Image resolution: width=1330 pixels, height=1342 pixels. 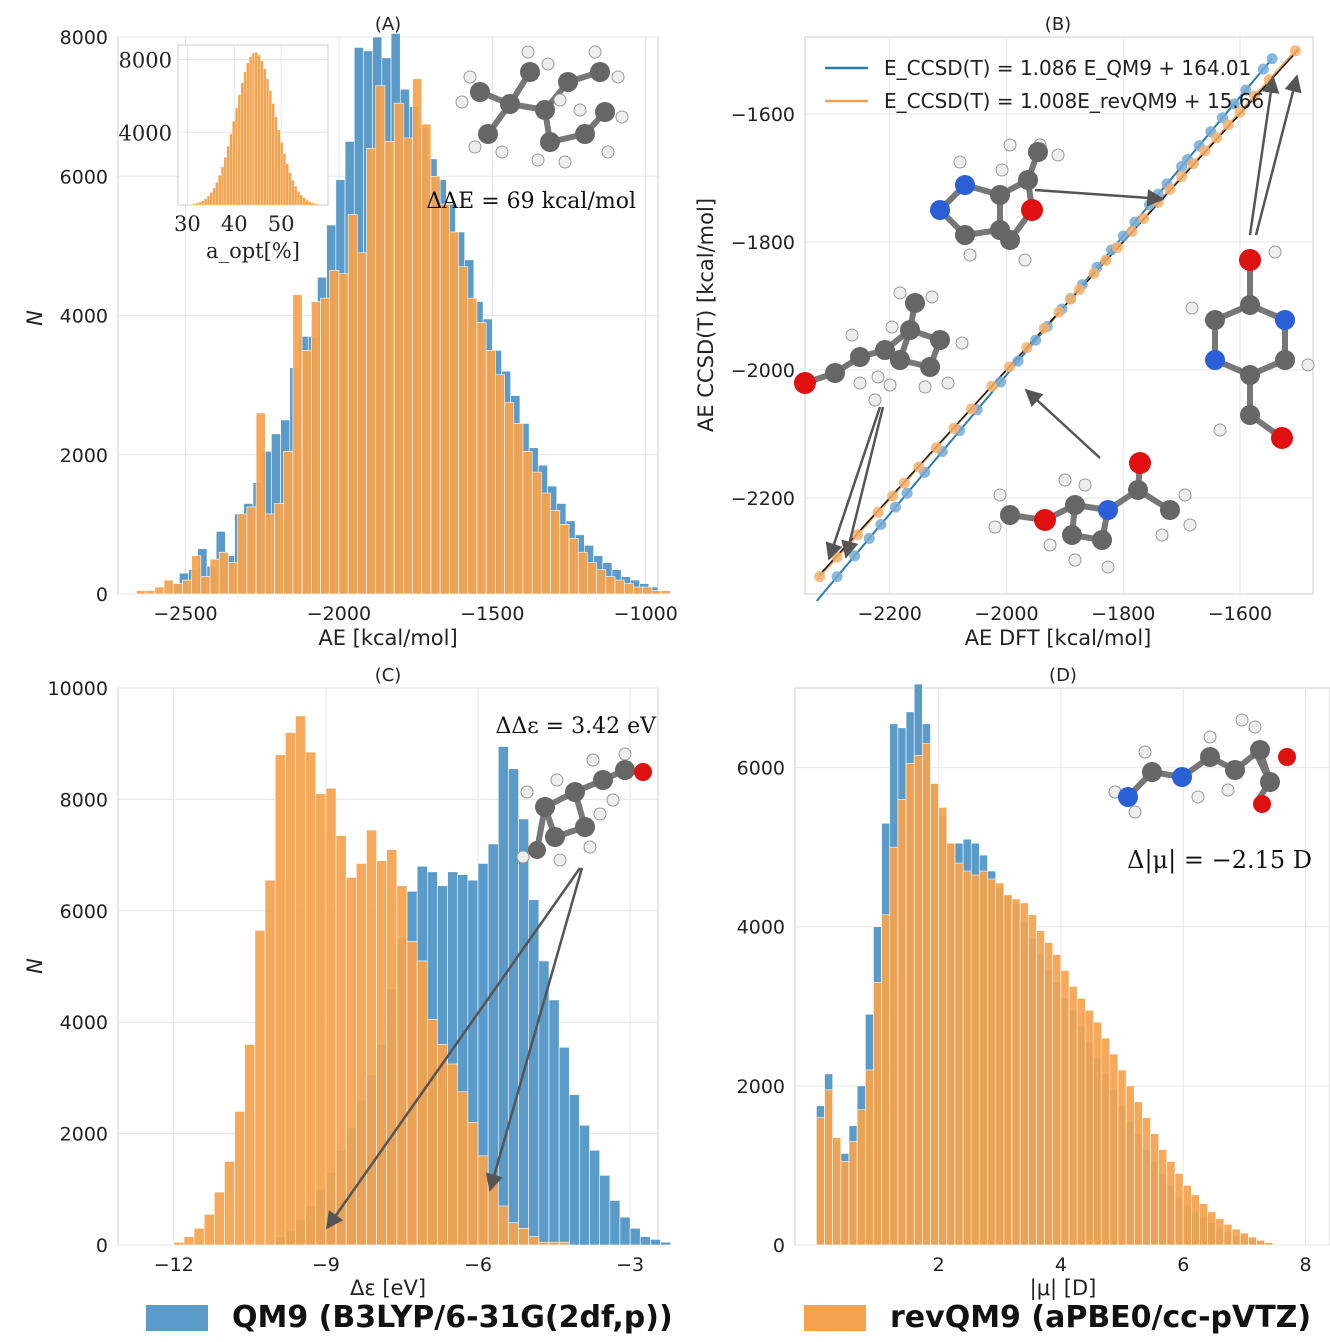 I want to click on inset-y-tick-label: 4000, so click(x=145, y=133).